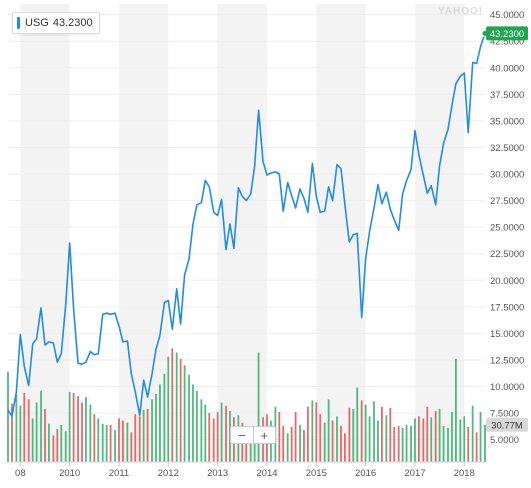 The image size is (531, 488). Describe the element at coordinates (264, 435) in the screenshot. I see `zoom-in-button: +` at that location.